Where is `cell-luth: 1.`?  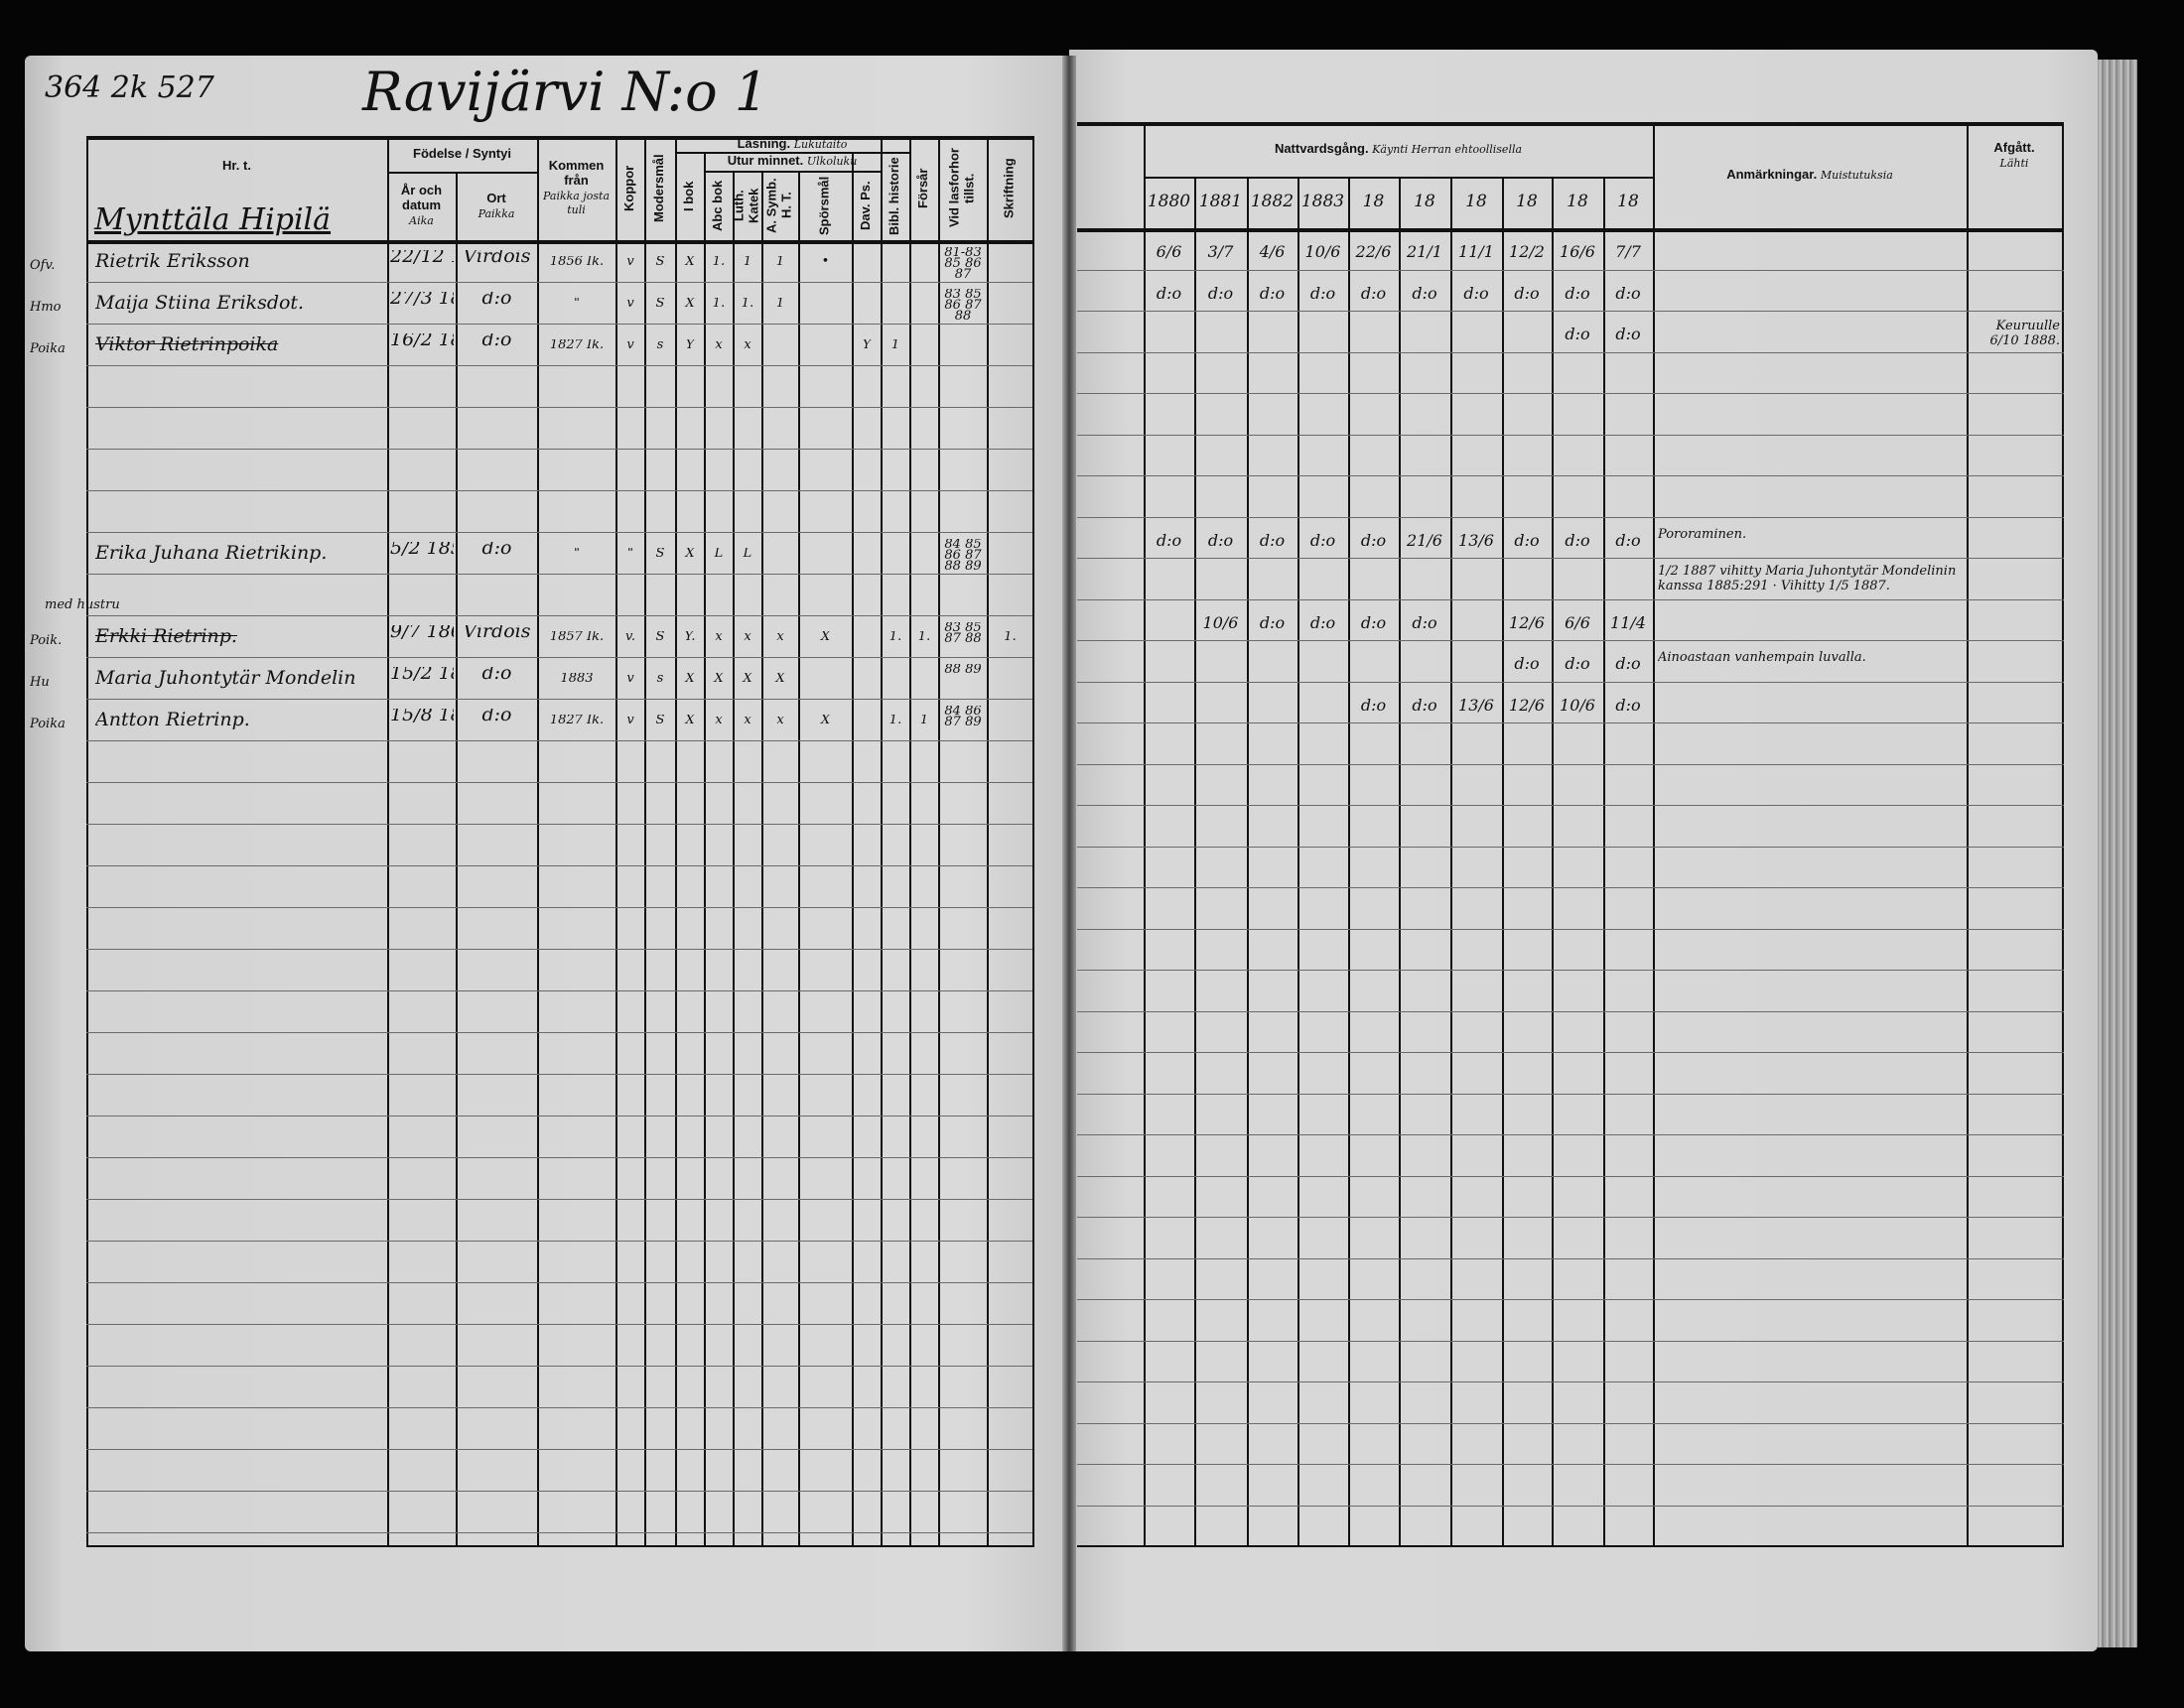
cell-luth: 1. is located at coordinates (747, 304).